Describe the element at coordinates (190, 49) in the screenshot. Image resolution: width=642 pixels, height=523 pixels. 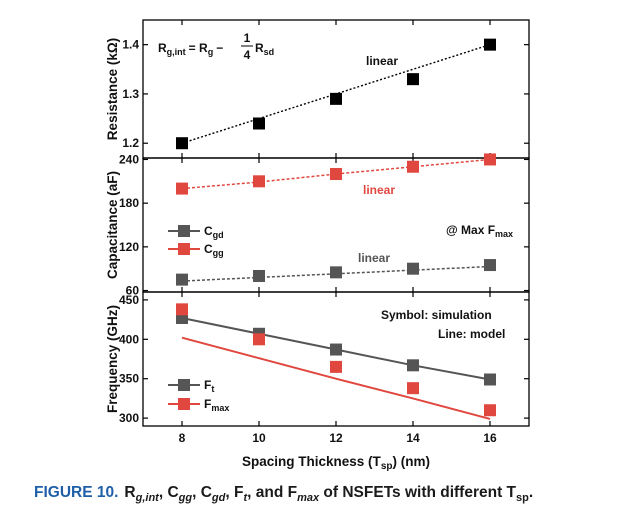
I see `svg-text:Rg,int= Rg−: Rg,int = Rg −` at that location.